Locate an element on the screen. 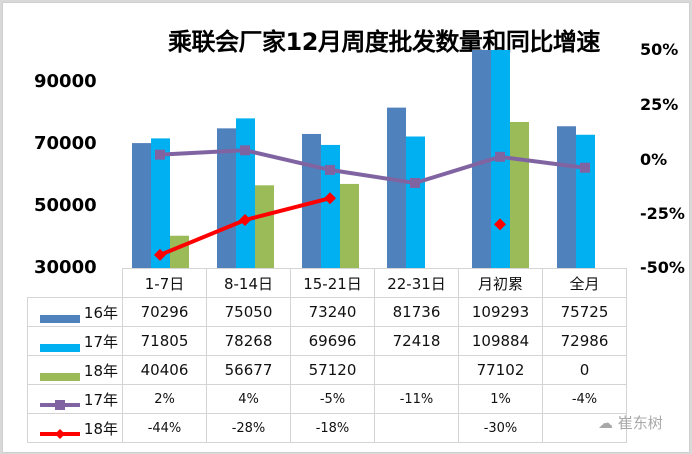 The image size is (692, 454). chart-title: 乘联会厂家12月周度批发数量和同比增速 is located at coordinates (384, 42).